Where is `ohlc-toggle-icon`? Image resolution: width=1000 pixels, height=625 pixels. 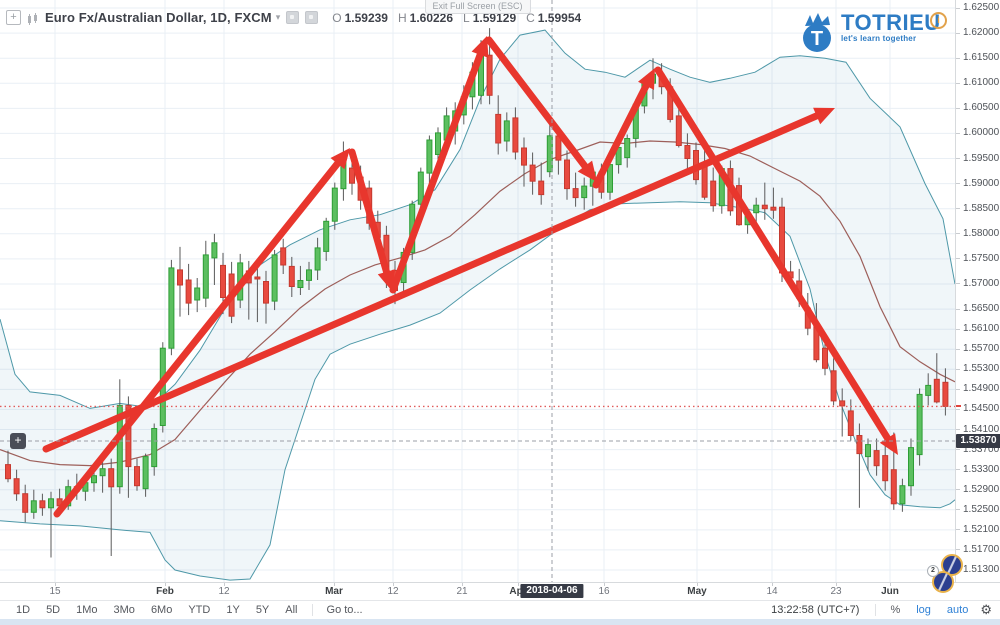
ohlc-toggle-icon is located at coordinates (293, 17).